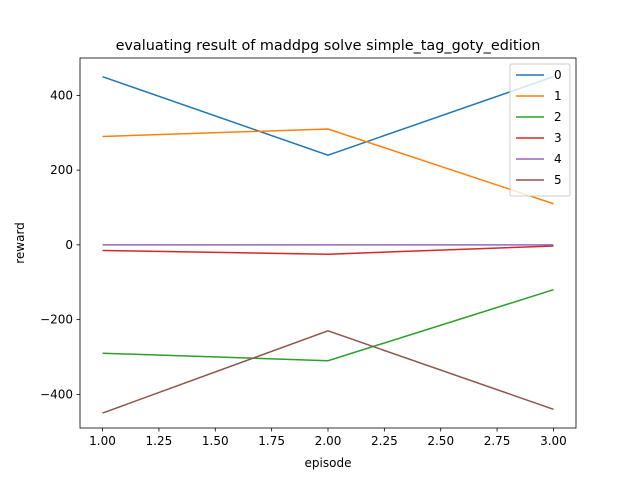 Image resolution: width=640 pixels, height=480 pixels. I want to click on y-tick-label: −400, so click(56, 394).